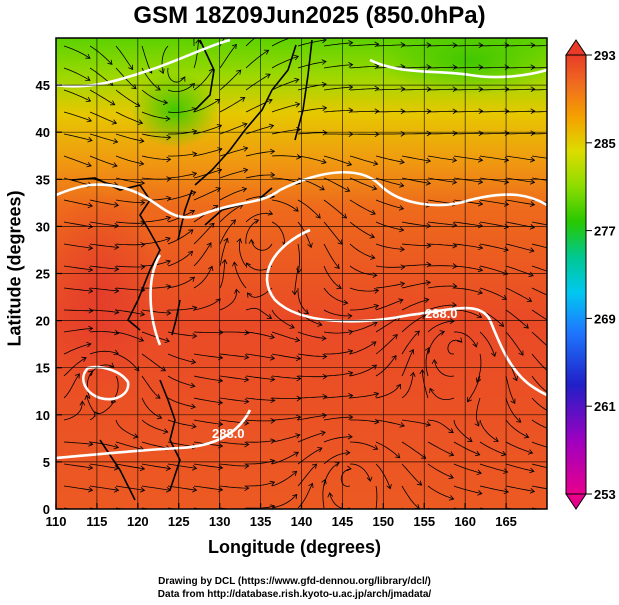 The image size is (619, 605). I want to click on y-tick-label: 10, so click(43, 415).